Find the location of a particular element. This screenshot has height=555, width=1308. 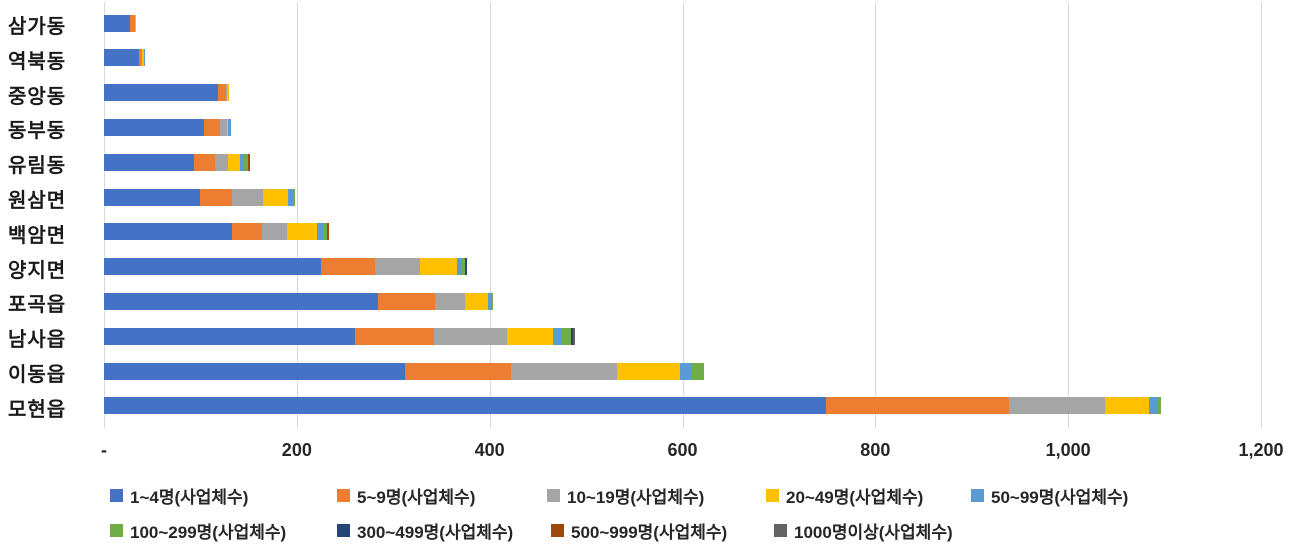

category-label-10: 남사읍 is located at coordinates (37, 340).